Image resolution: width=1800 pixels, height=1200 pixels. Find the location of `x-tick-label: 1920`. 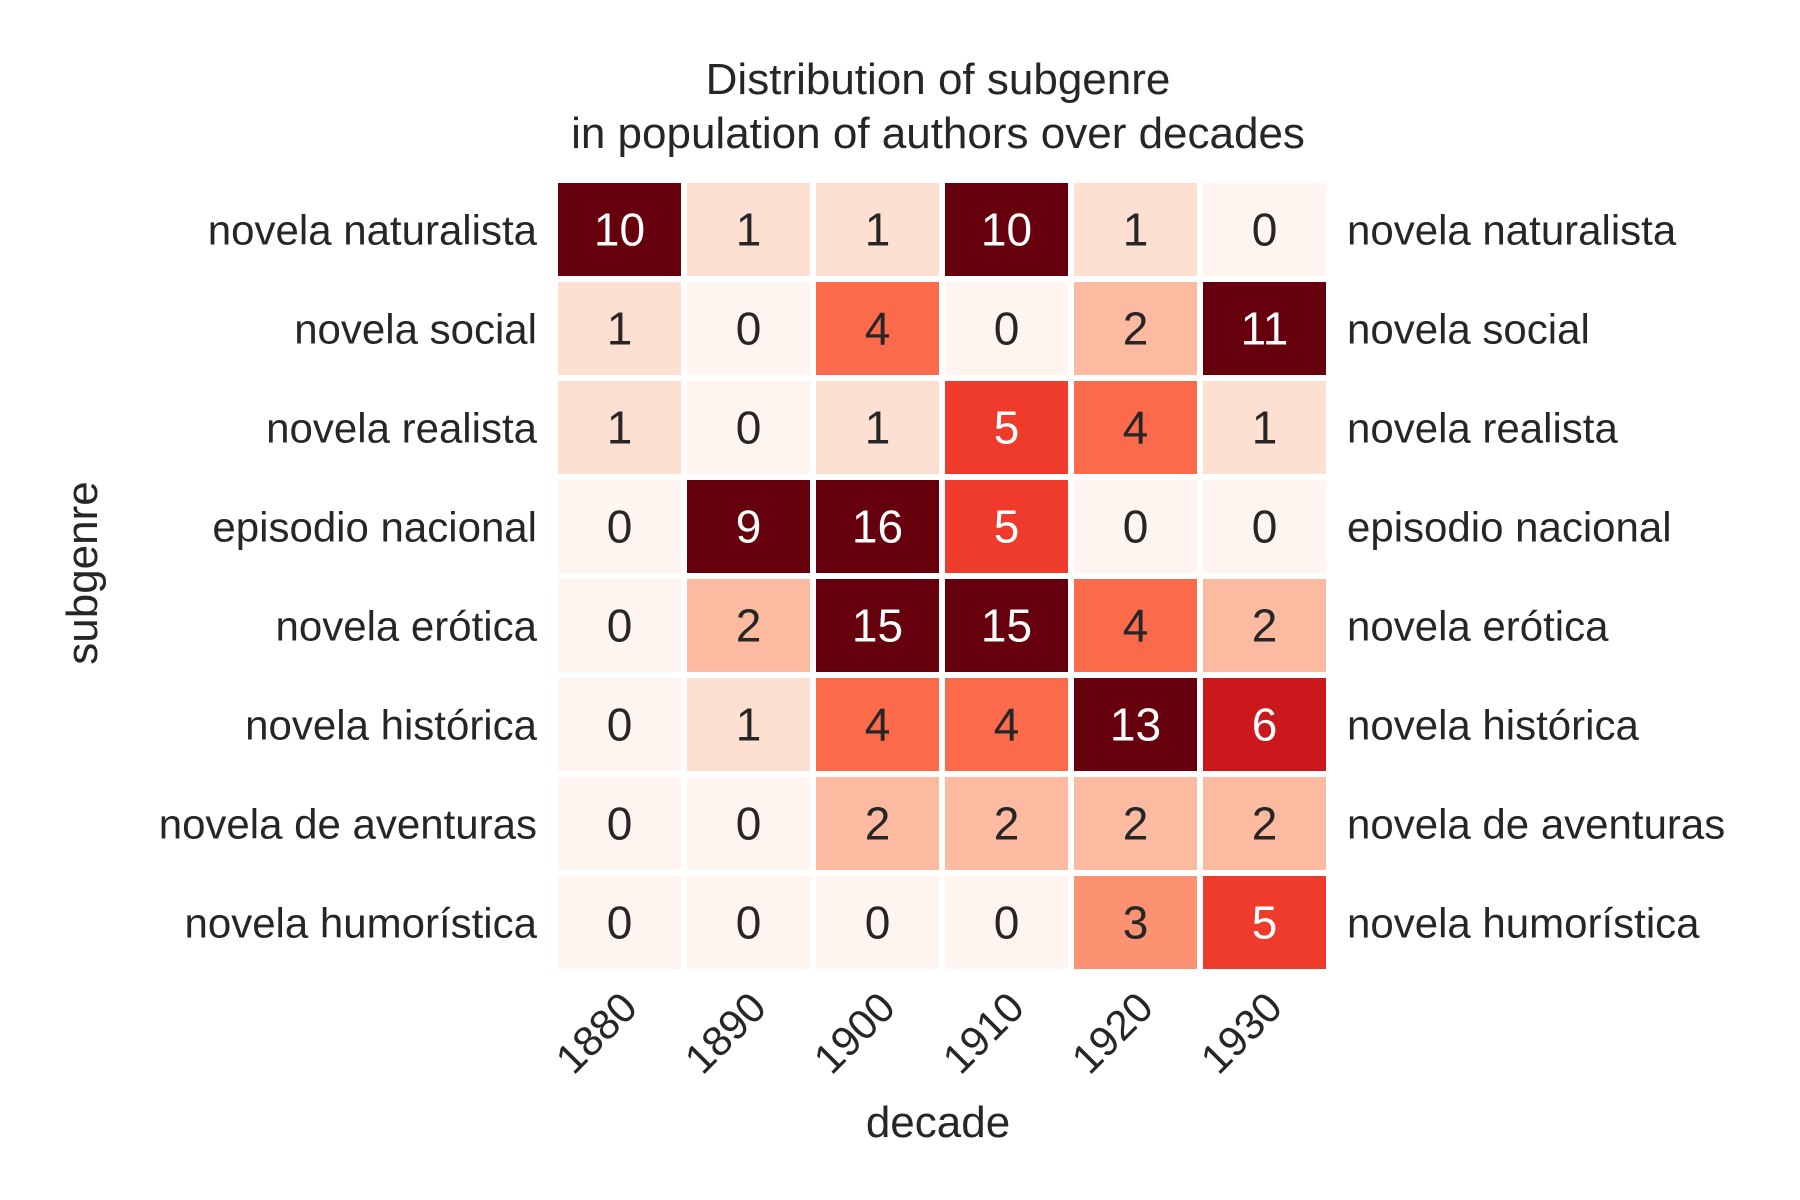

x-tick-label: 1920 is located at coordinates (1112, 1032).